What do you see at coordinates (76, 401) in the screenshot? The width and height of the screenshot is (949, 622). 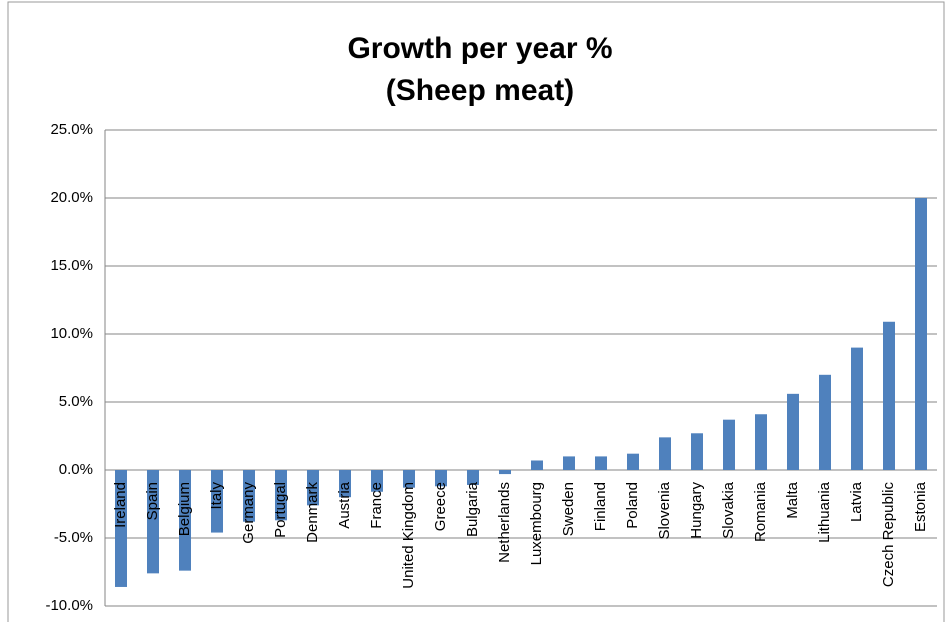 I see `y-tick-label: 5.0%` at bounding box center [76, 401].